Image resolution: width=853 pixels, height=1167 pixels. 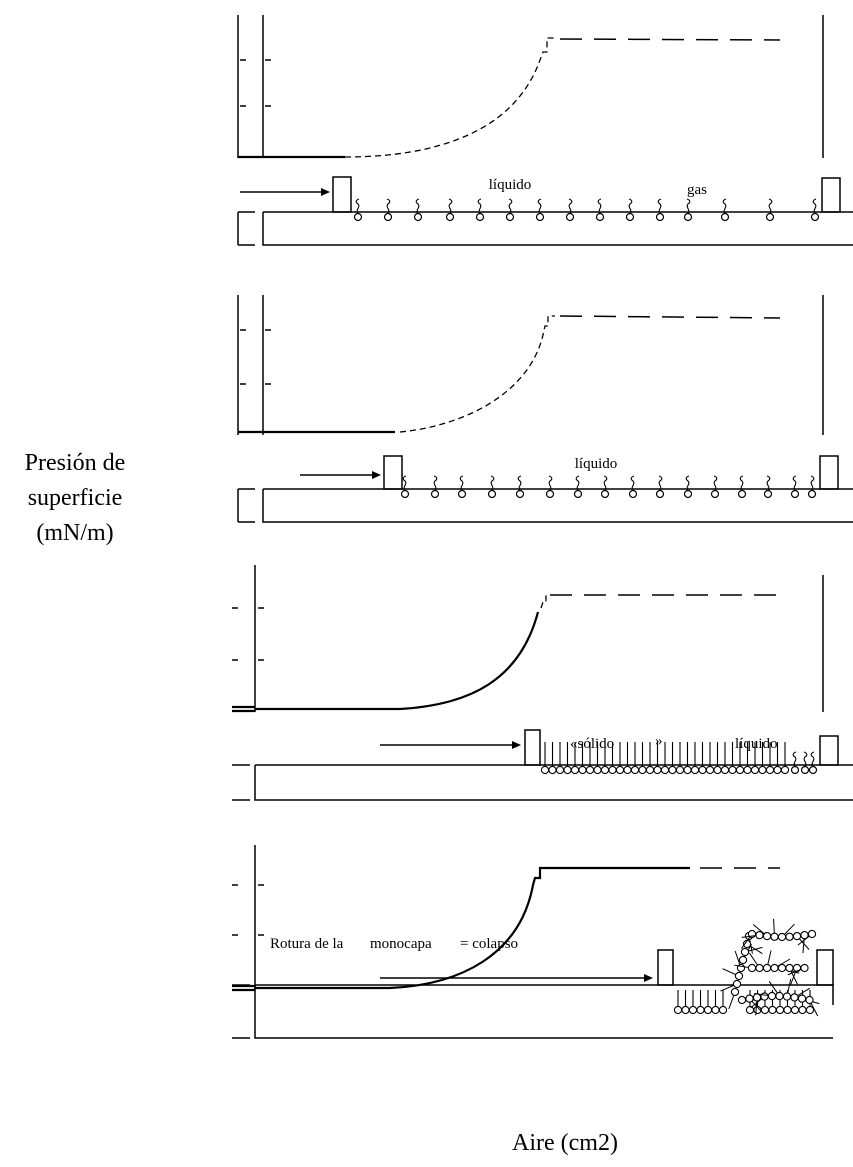 What do you see at coordinates (565, 1143) in the screenshot?
I see `x-label: Aire (cm2)` at bounding box center [565, 1143].